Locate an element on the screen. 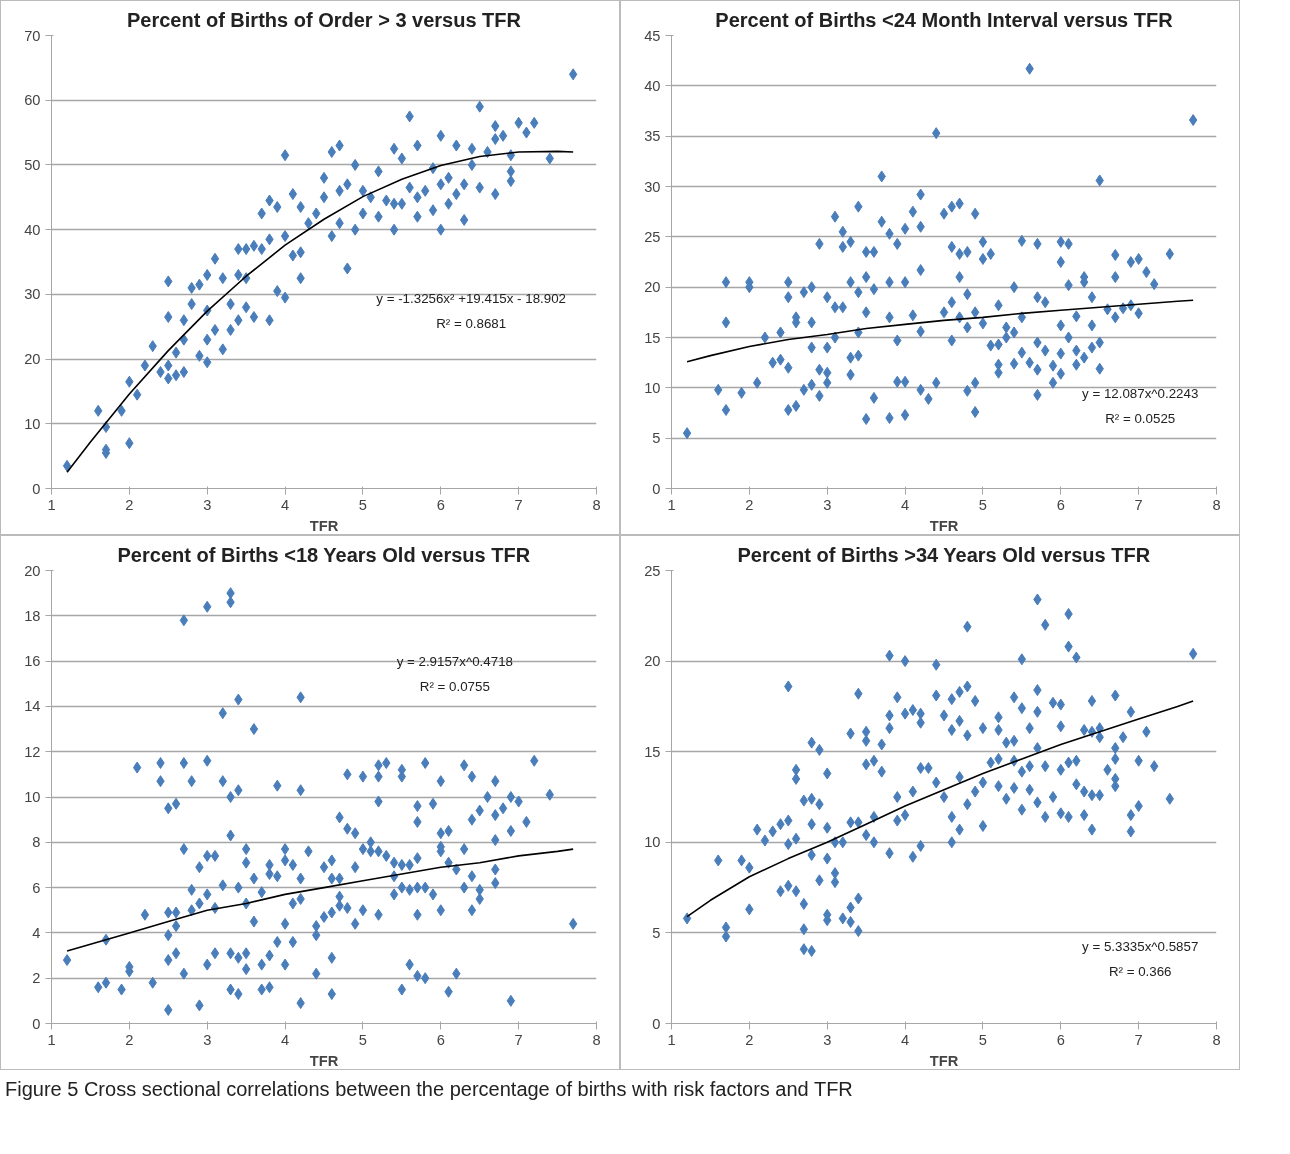 The image size is (1290, 1154). chart-title: Percent of Births of Order > 3 versus TFR is located at coordinates (324, 19).